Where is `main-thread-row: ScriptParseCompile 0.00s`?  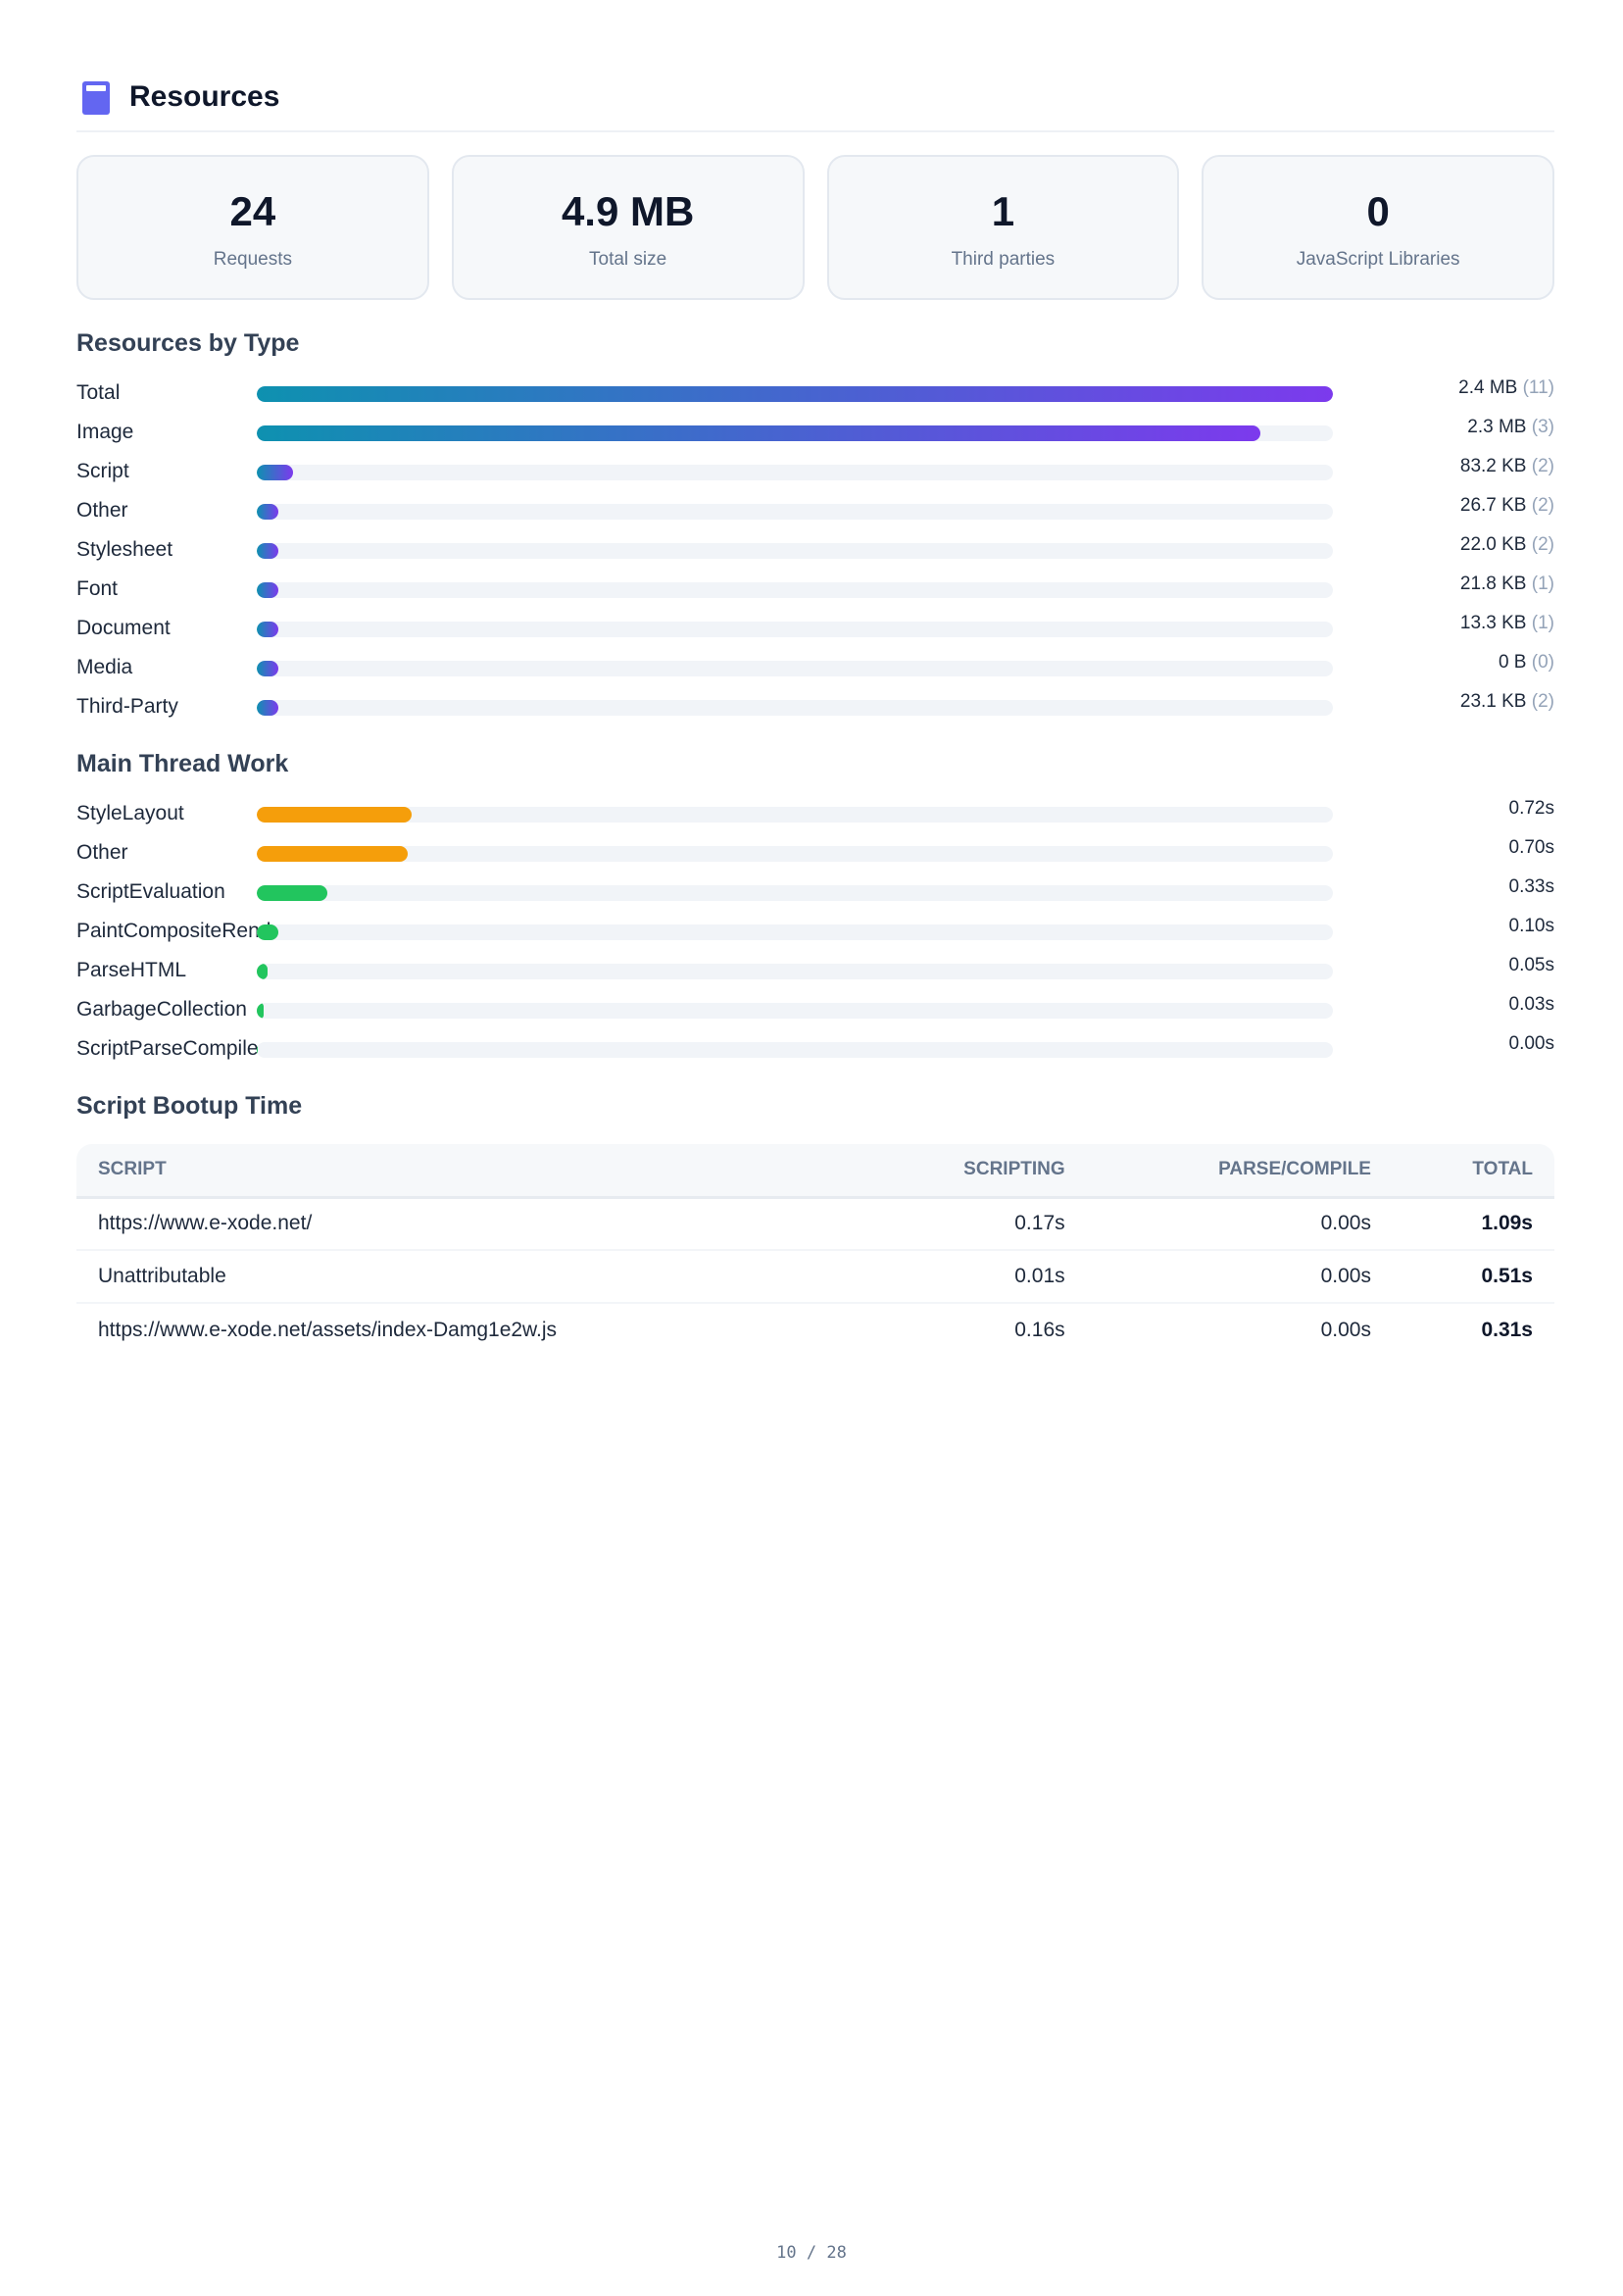
main-thread-row: ScriptParseCompile 0.00s is located at coordinates (815, 1051).